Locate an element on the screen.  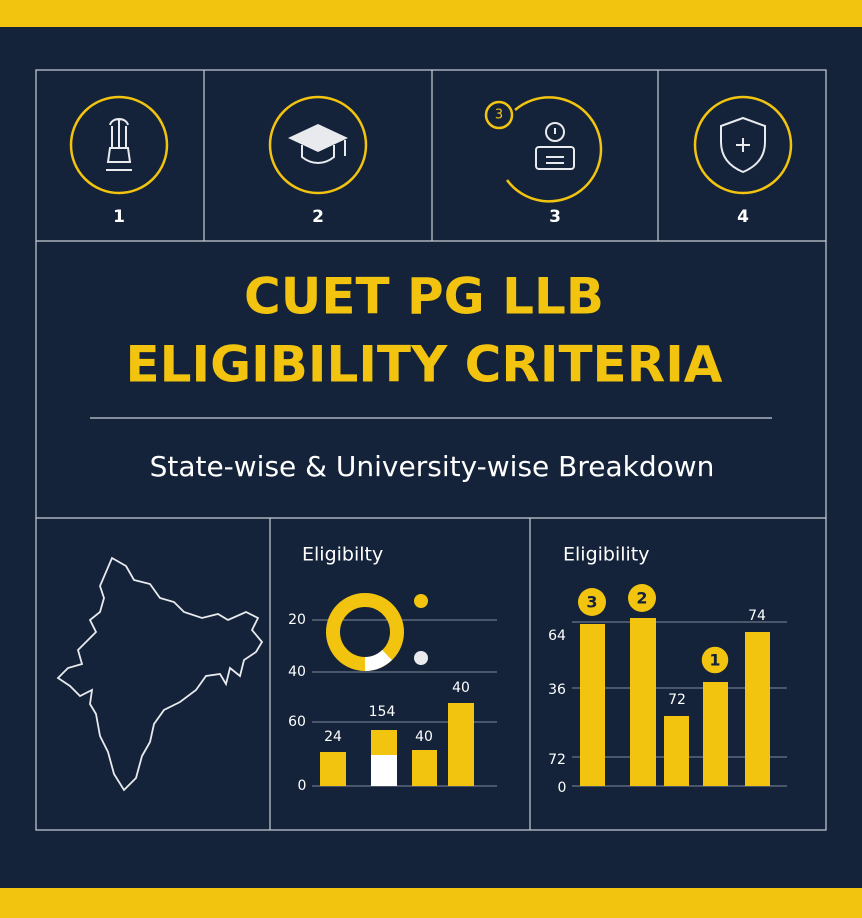
emblem-icon is located at coordinates (119, 145).